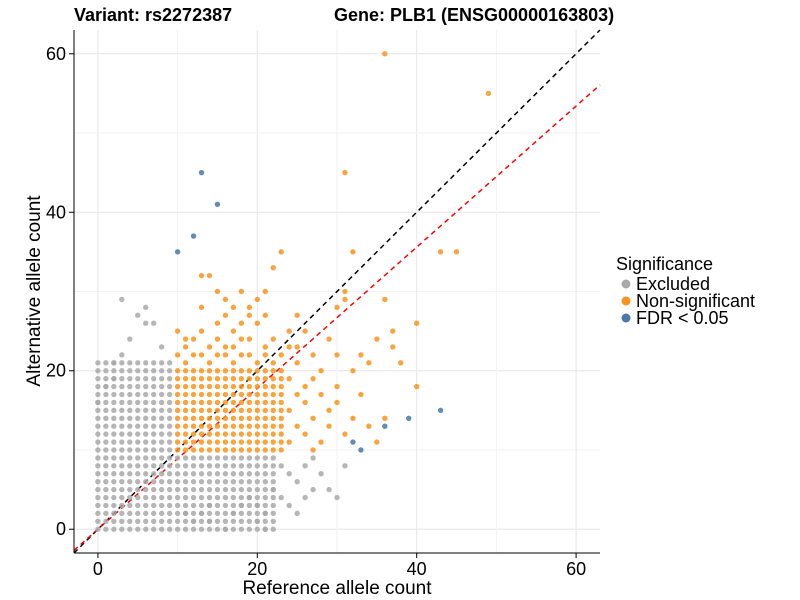 This screenshot has width=800, height=600. Describe the element at coordinates (417, 569) in the screenshot. I see `x-tick-label: 40` at that location.